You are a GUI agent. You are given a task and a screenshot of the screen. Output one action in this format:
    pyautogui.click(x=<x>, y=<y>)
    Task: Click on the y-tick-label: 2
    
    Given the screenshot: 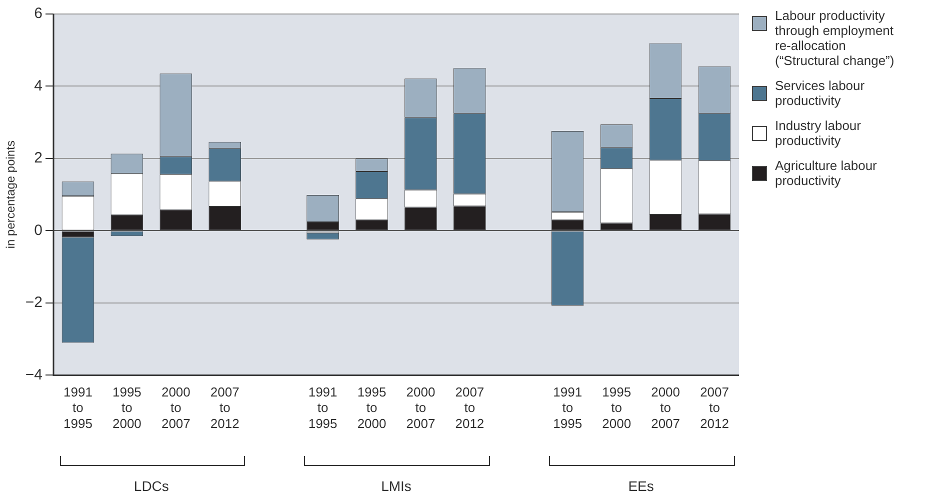 What is the action you would take?
    pyautogui.click(x=38, y=158)
    